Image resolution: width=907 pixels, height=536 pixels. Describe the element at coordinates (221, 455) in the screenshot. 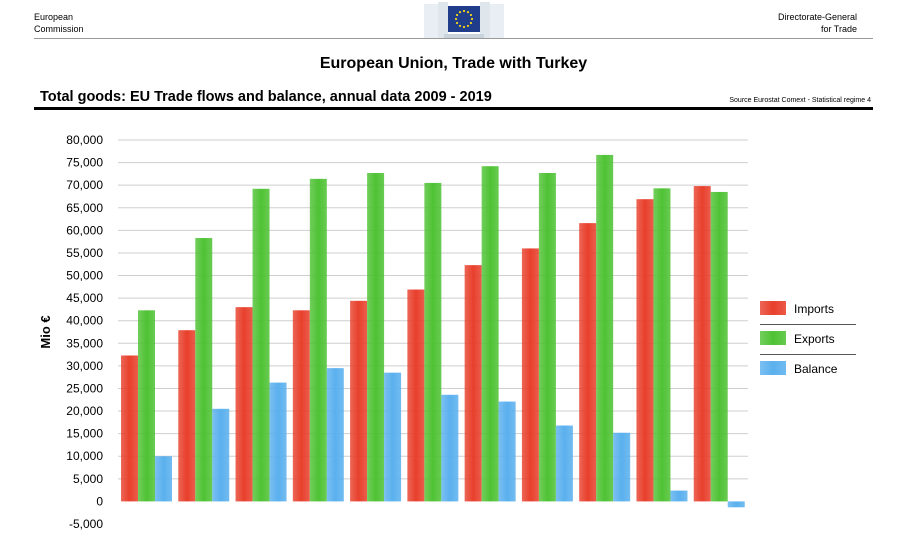

I see `bar-balance-2010` at that location.